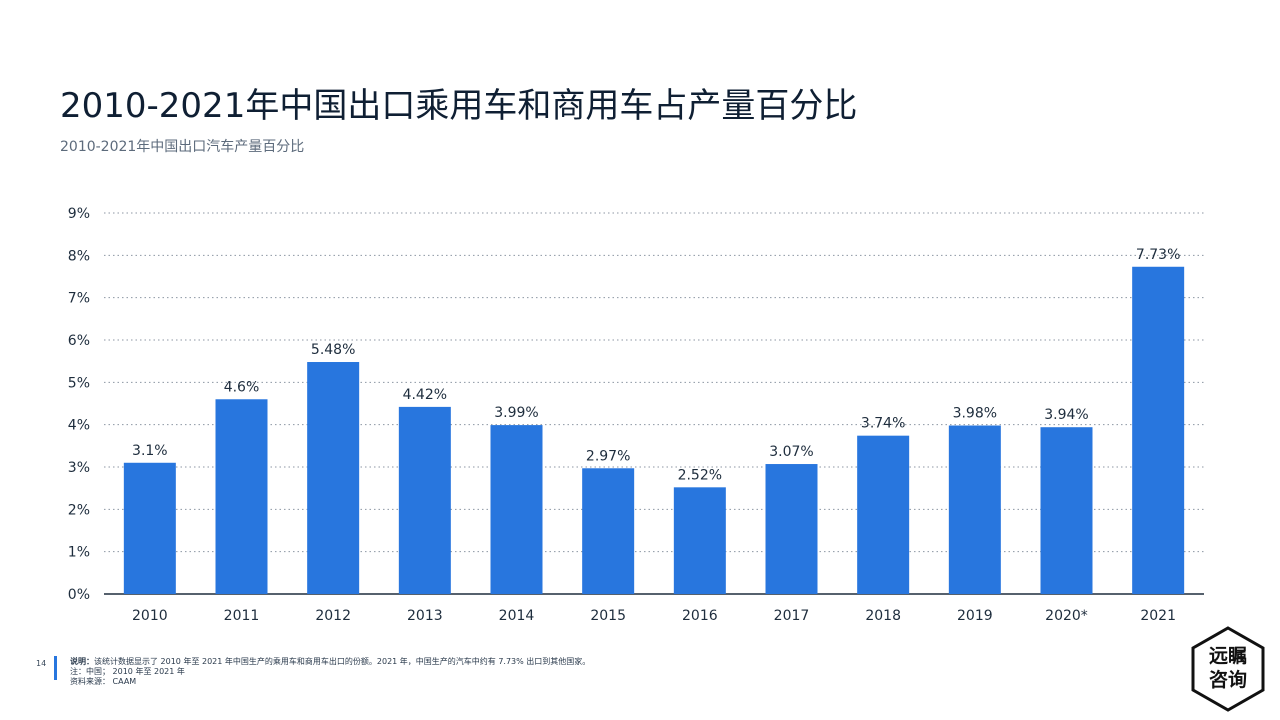  I want to click on logo-line-1: 远瞩, so click(1227, 656).